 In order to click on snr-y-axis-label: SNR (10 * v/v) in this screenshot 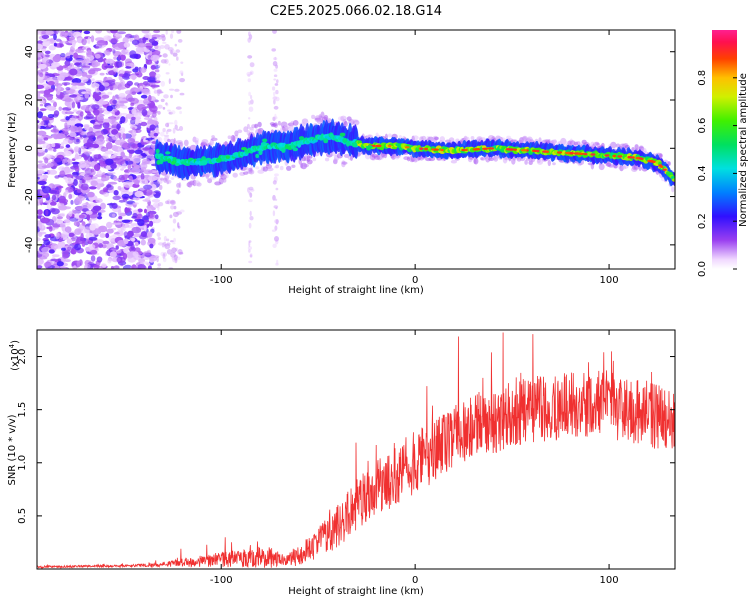, I will do `click(12, 449)`.